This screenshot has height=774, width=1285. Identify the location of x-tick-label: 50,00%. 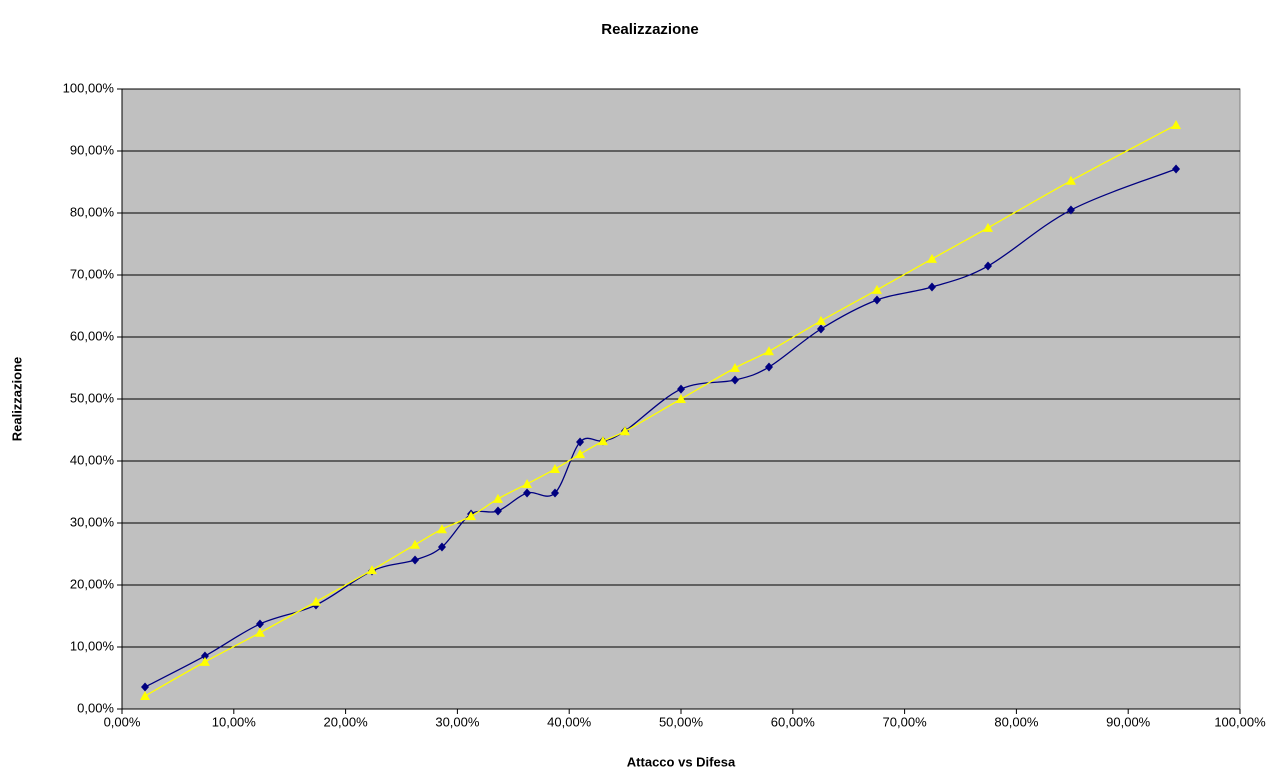
(681, 721).